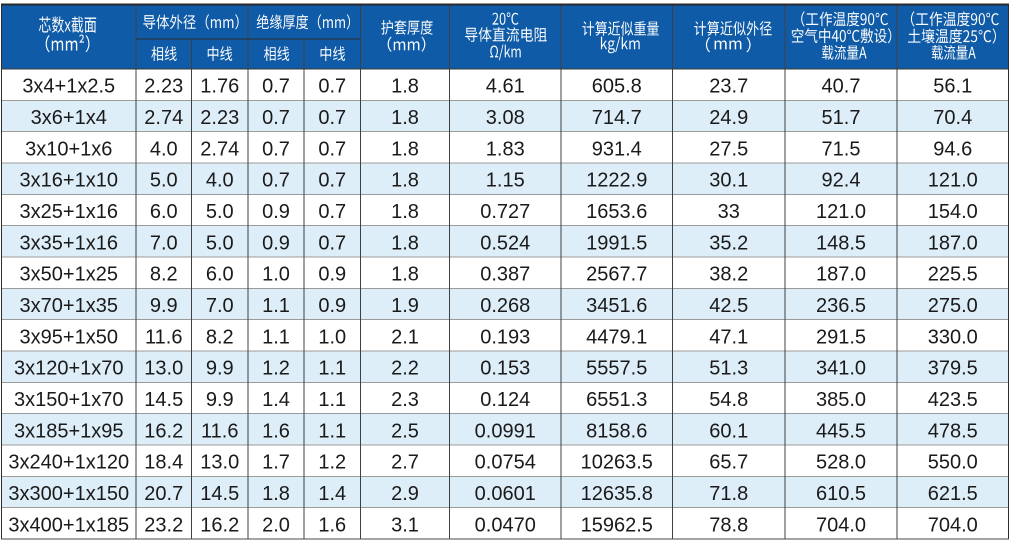  I want to click on svg-text: 12635.8, so click(617, 494).